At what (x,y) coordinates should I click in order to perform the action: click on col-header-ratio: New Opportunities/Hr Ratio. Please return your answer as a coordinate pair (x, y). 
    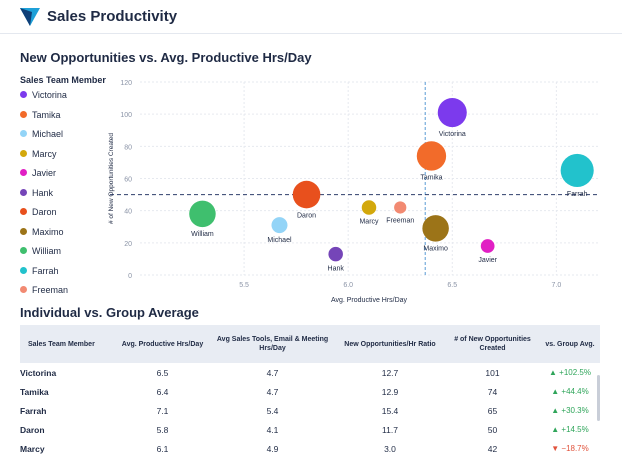
    Looking at the image, I should click on (390, 344).